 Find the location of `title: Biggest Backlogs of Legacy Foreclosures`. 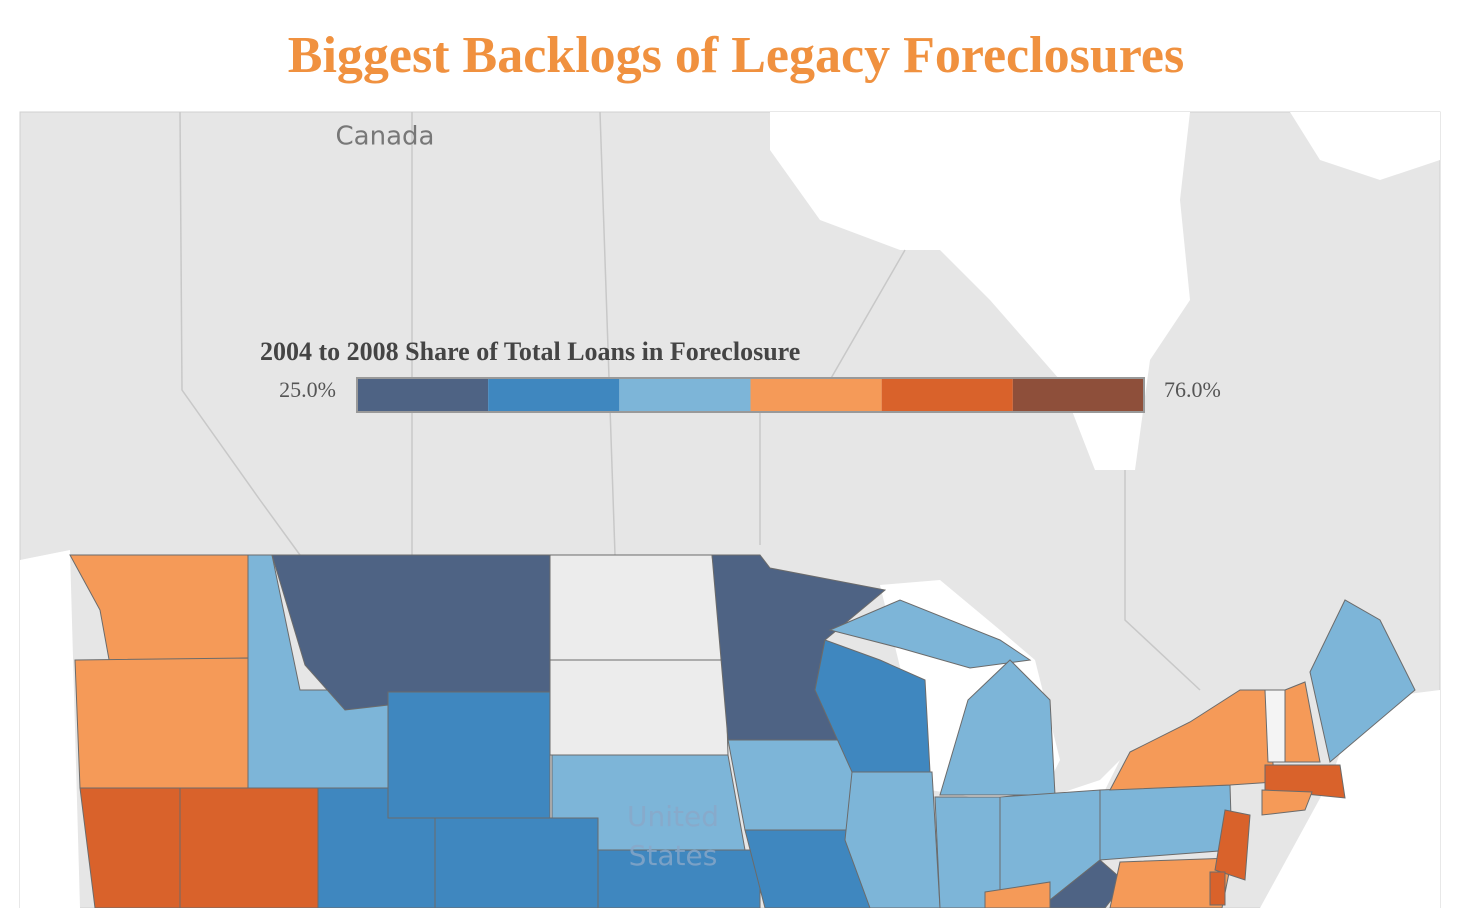

title: Biggest Backlogs of Legacy Foreclosures is located at coordinates (736, 55).